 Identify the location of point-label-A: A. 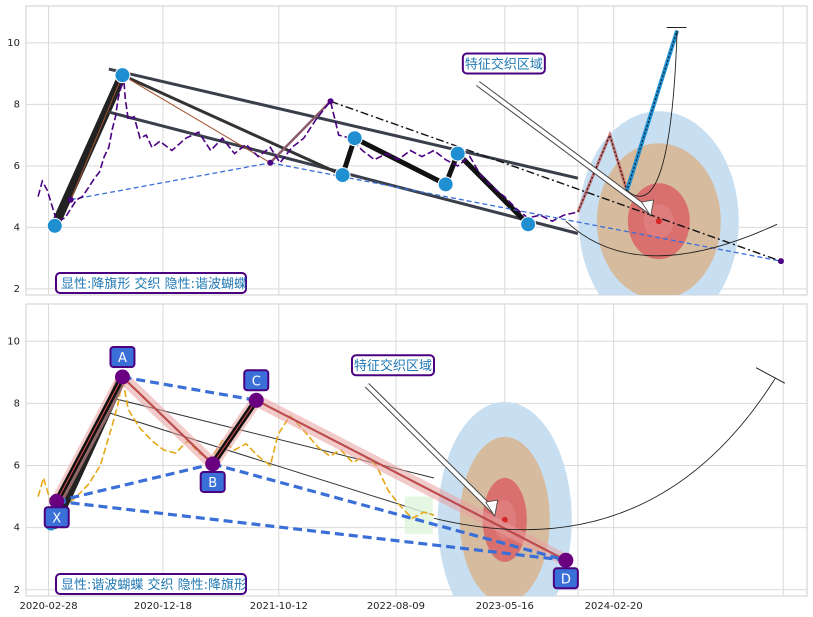
(122, 358).